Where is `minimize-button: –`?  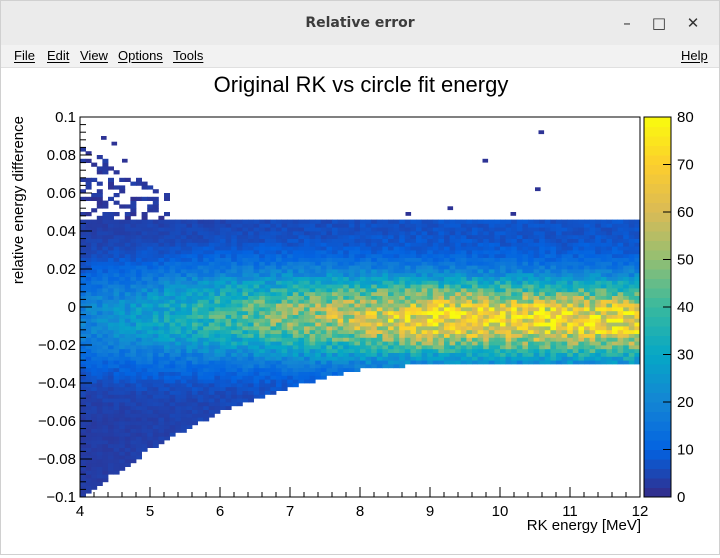 minimize-button: – is located at coordinates (627, 23).